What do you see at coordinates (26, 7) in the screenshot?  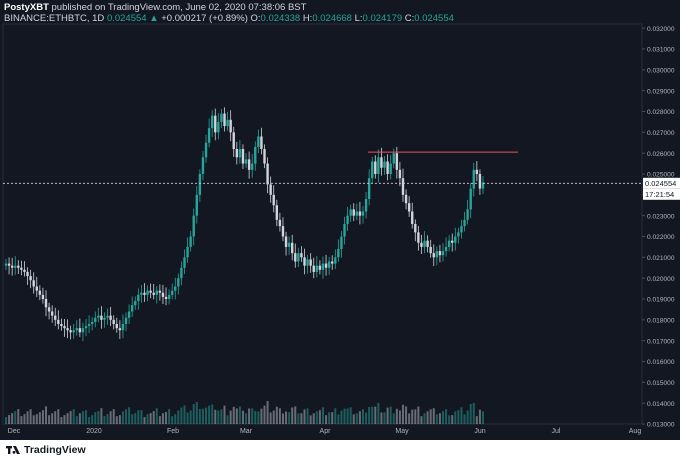 I see `author-name: PostyXBT` at bounding box center [26, 7].